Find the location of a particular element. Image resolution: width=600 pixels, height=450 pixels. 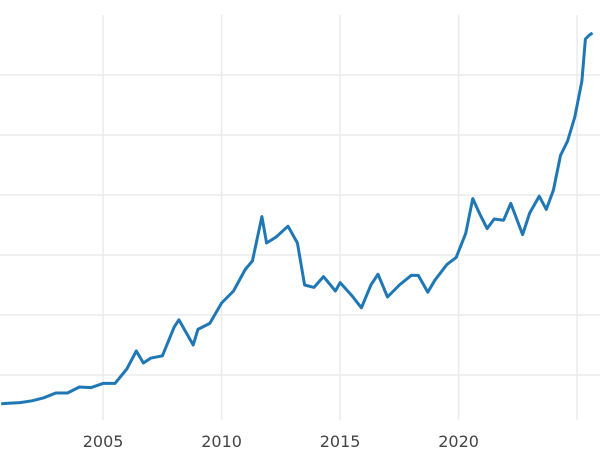

x-tick-label: 2010 is located at coordinates (221, 441).